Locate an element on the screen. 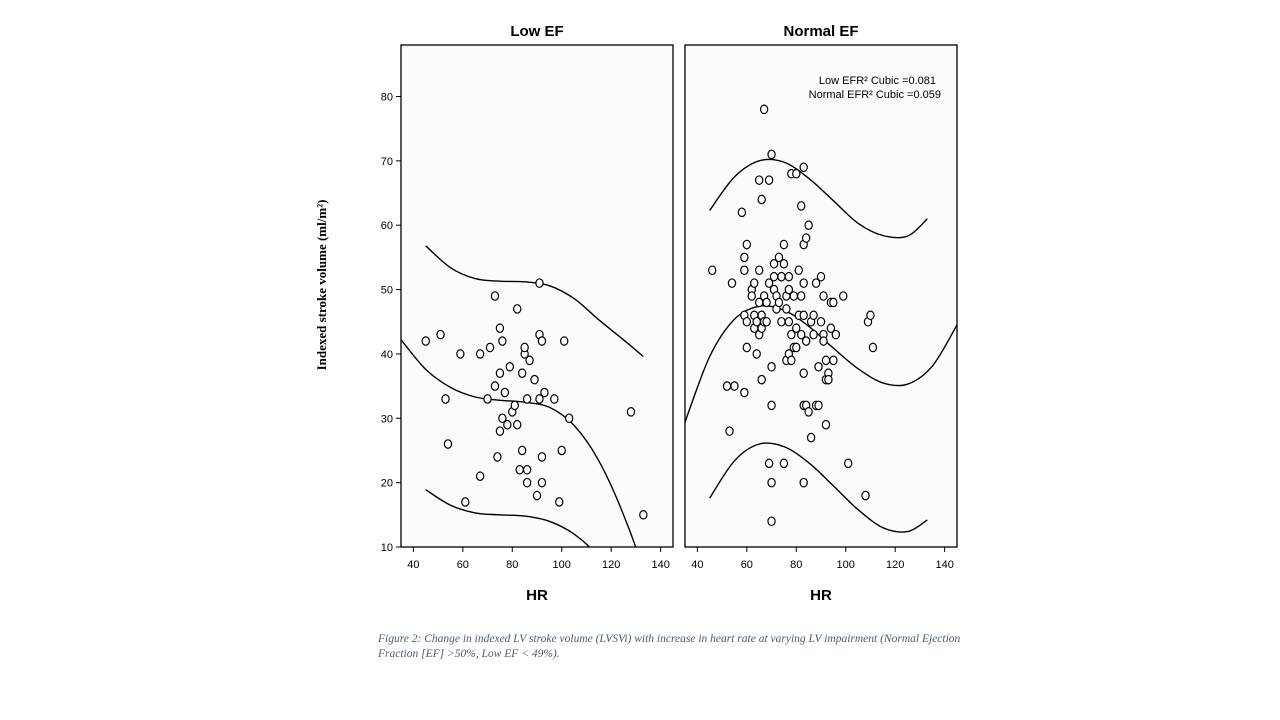 This screenshot has height=720, width=1280. y-tick-label: 10 is located at coordinates (387, 548).